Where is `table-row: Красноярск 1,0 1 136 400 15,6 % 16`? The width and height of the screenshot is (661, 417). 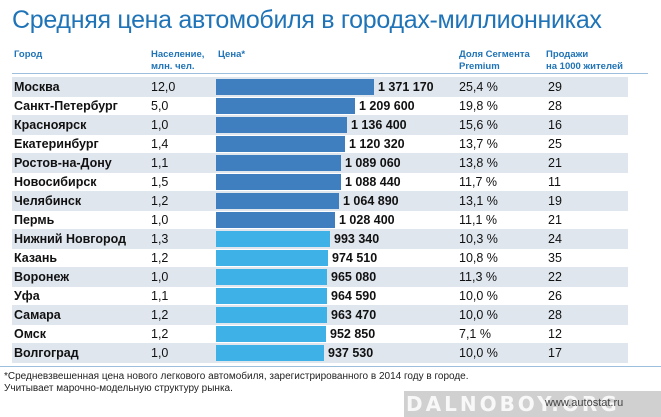
table-row: Красноярск 1,0 1 136 400 15,6 % 16 is located at coordinates (320, 125).